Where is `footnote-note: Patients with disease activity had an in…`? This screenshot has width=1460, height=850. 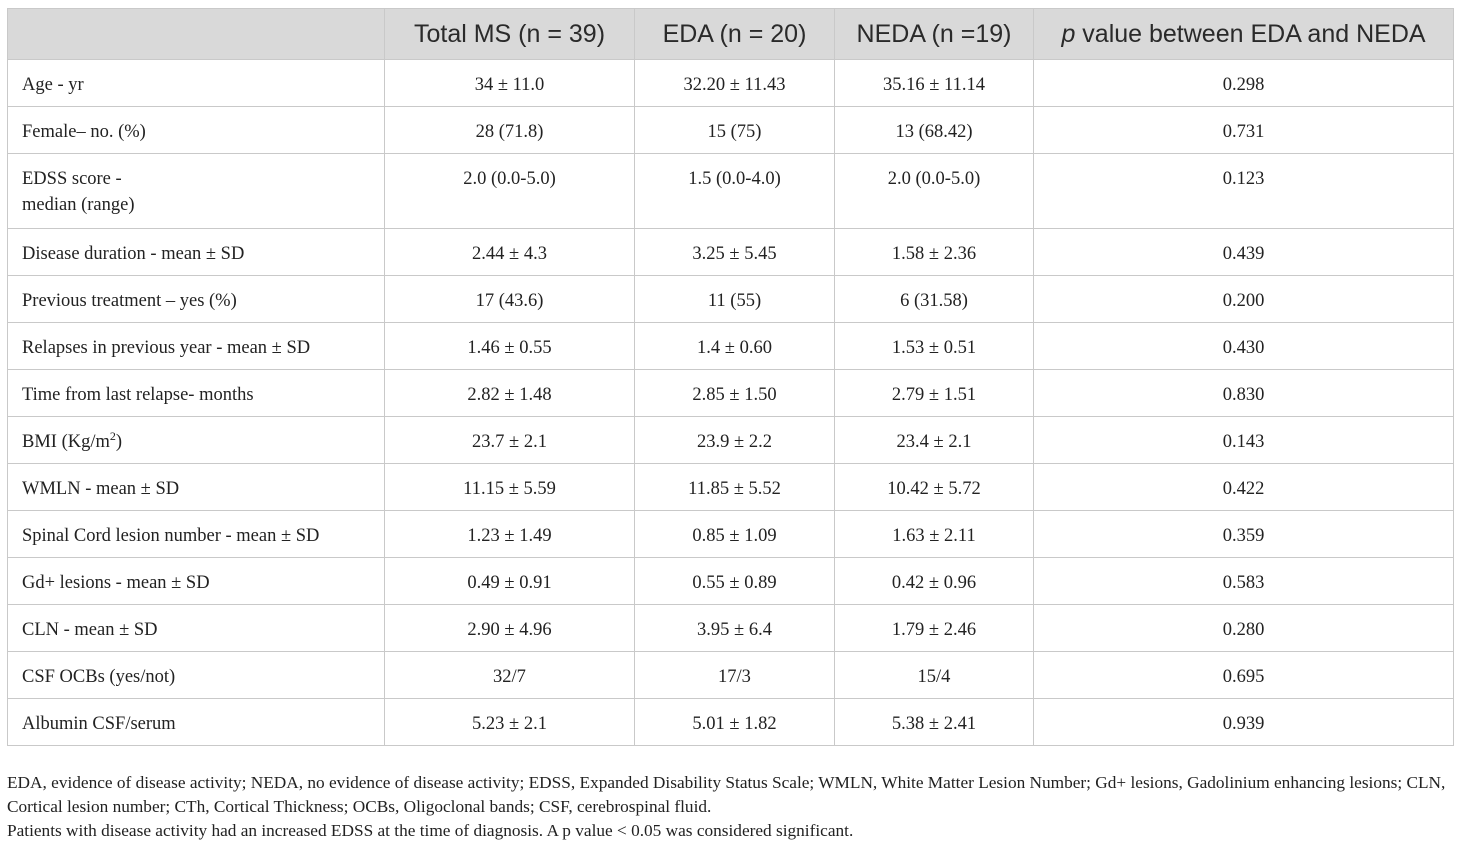
footnote-note: Patients with disease activity had an in… is located at coordinates (430, 830).